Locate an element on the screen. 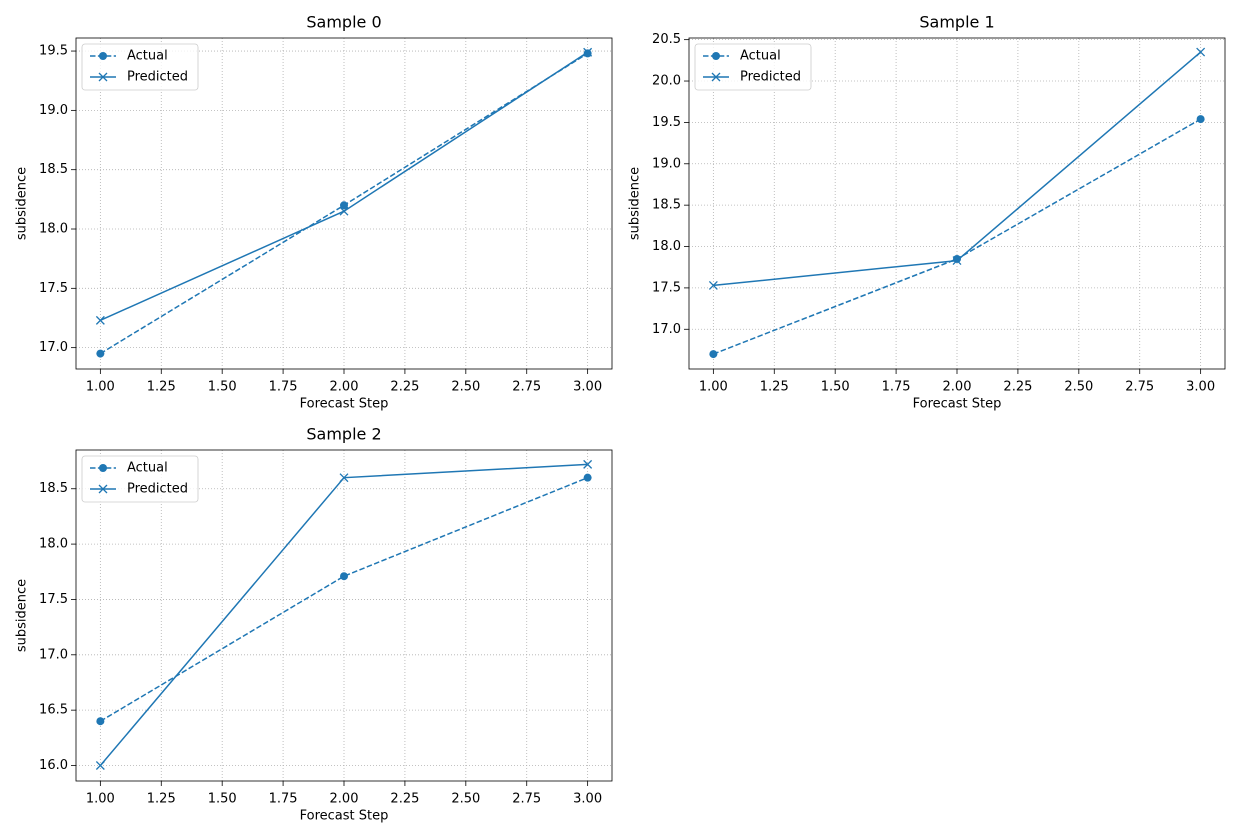 Image resolution: width=1240 pixels, height=840 pixels. y-tick-label: 20.0 is located at coordinates (666, 81).